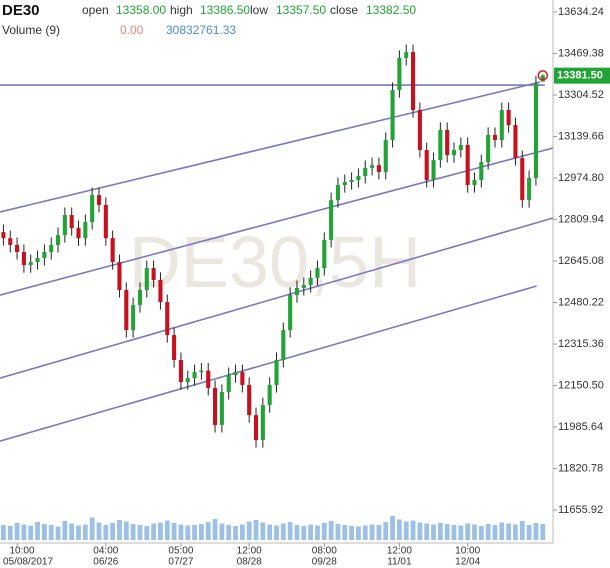 Image resolution: width=610 pixels, height=568 pixels. I want to click on x-tick-label: 12:00, so click(249, 551).